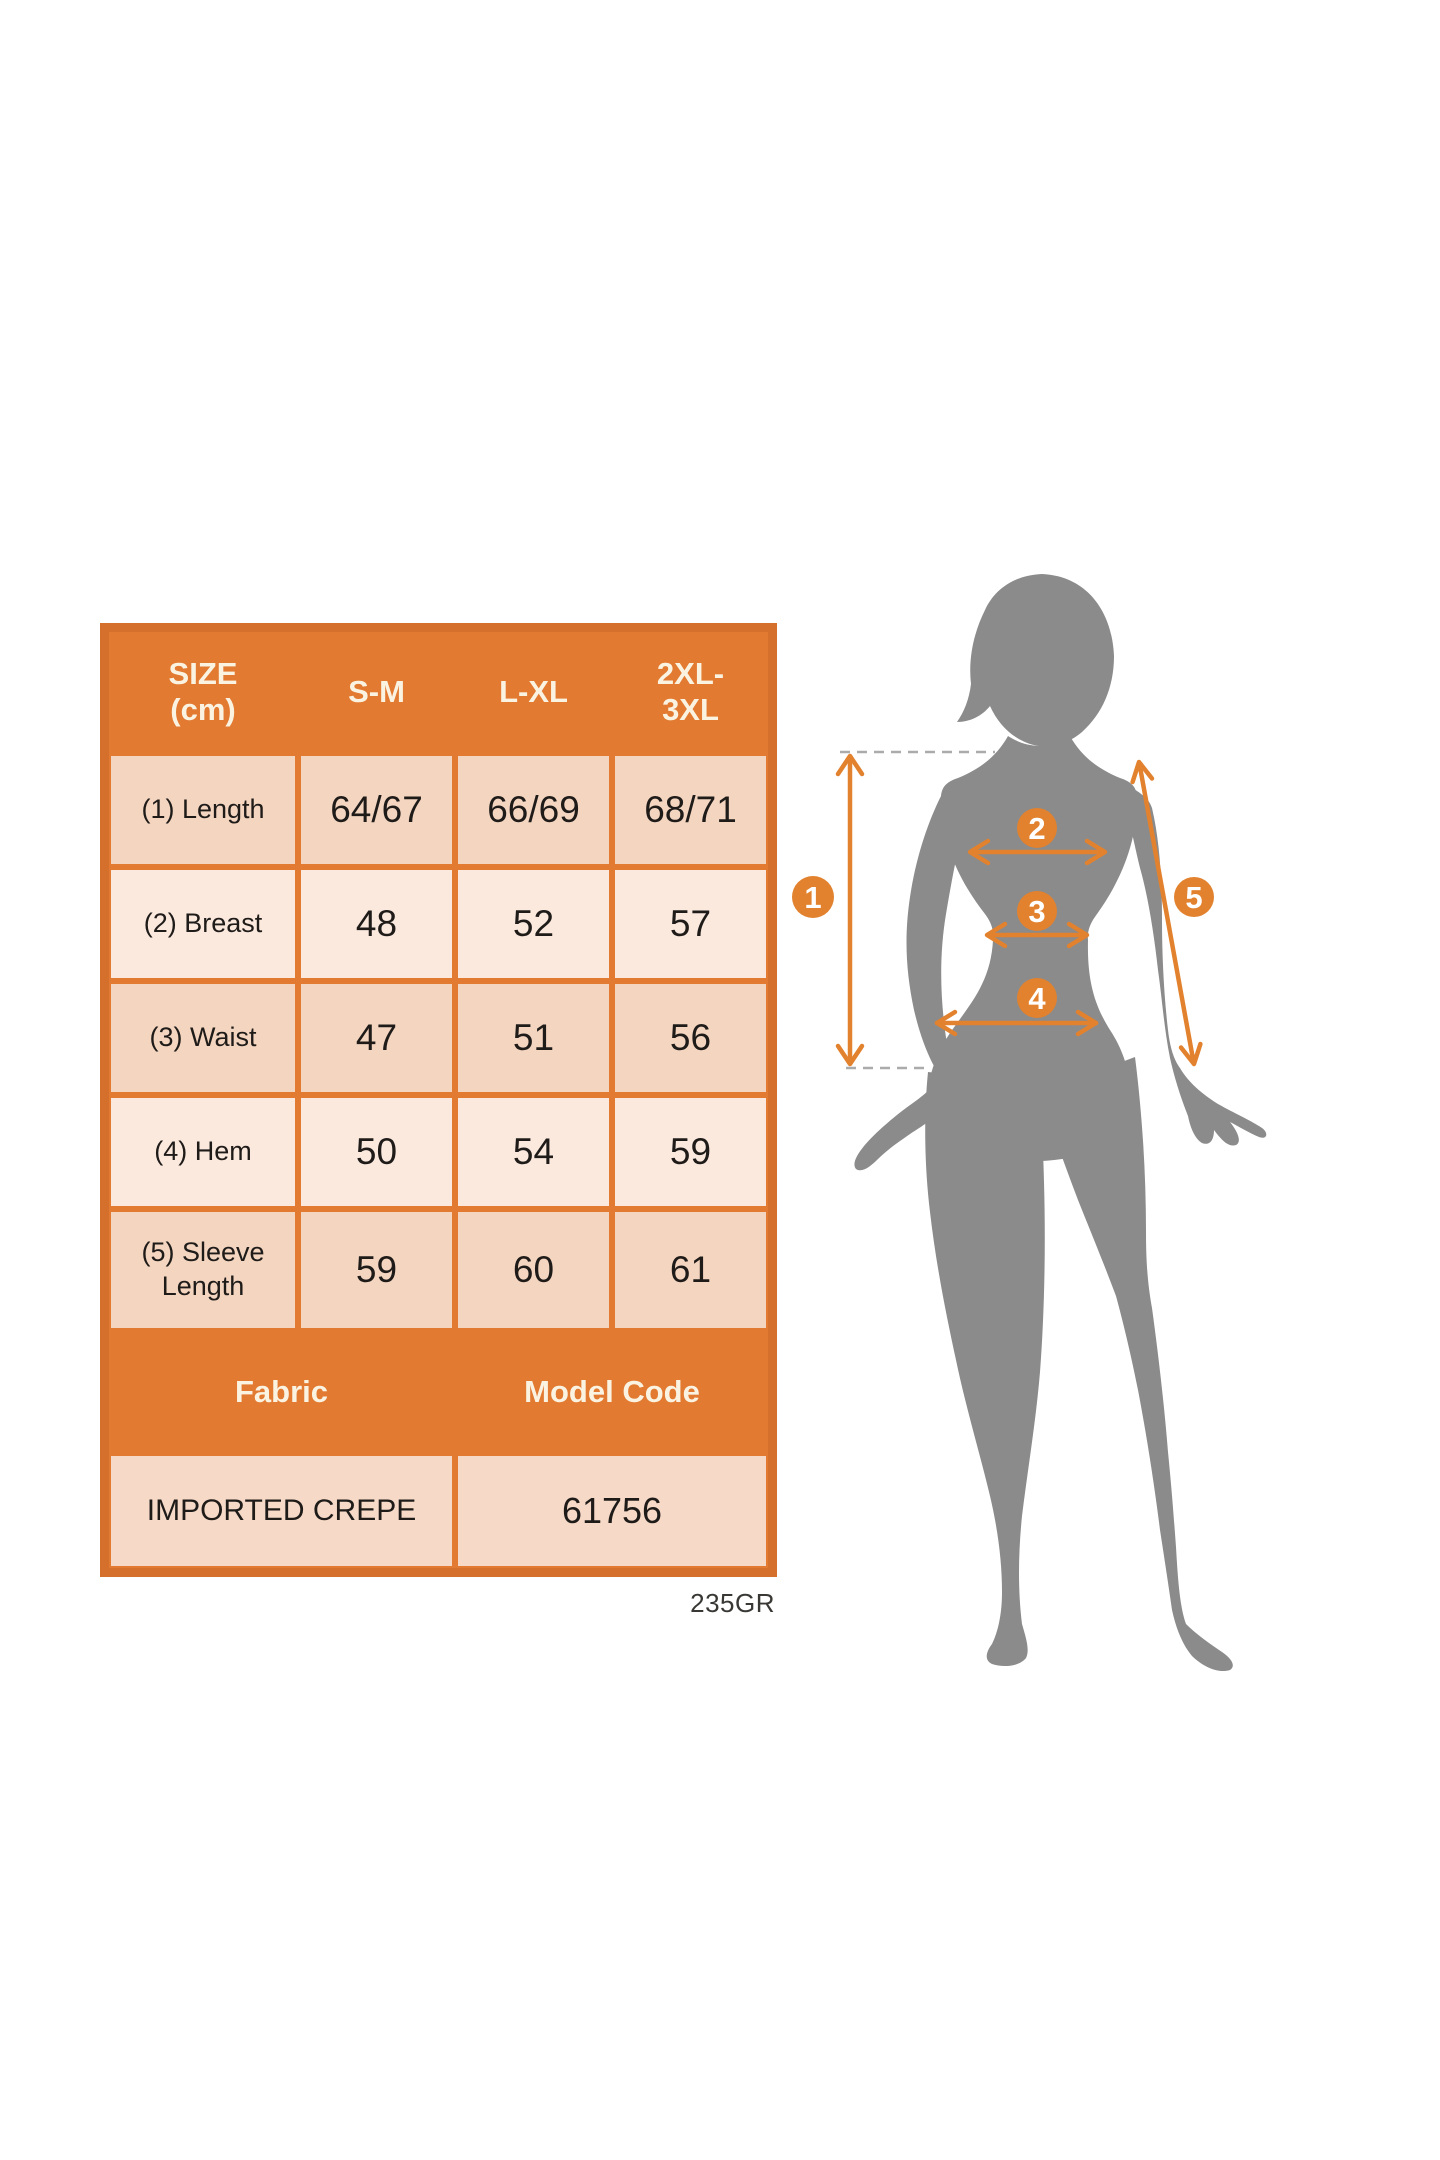 The width and height of the screenshot is (1440, 2160). What do you see at coordinates (909, 983) in the screenshot?
I see `silhouette-left-arm` at bounding box center [909, 983].